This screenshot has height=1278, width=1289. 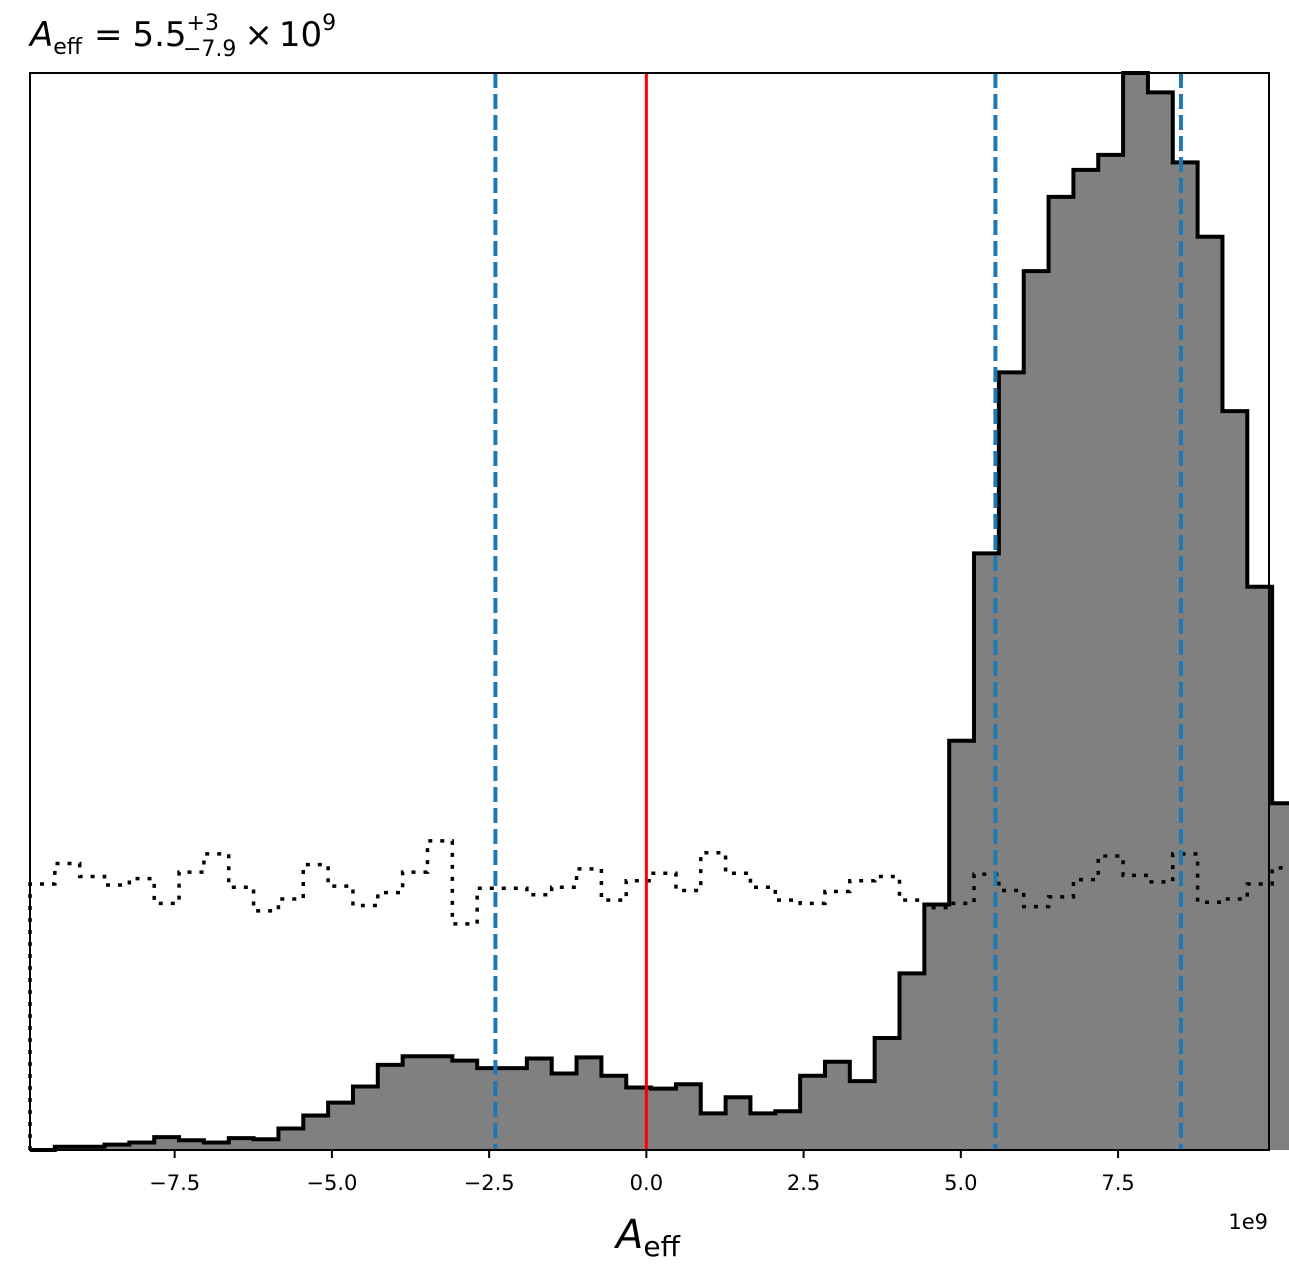 I want to click on x-axis-label: Aeff, so click(x=647, y=1237).